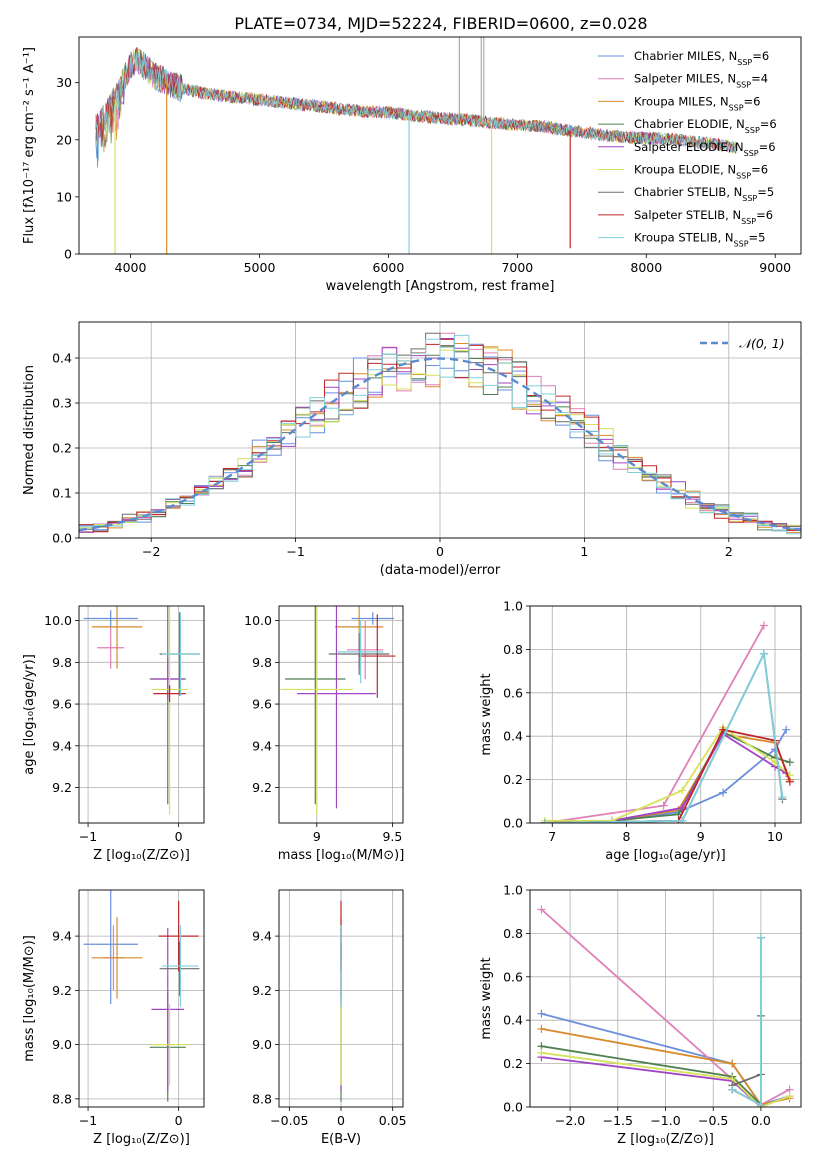  Describe the element at coordinates (64, 139) in the screenshot. I see `y-tick-label: 20` at that location.